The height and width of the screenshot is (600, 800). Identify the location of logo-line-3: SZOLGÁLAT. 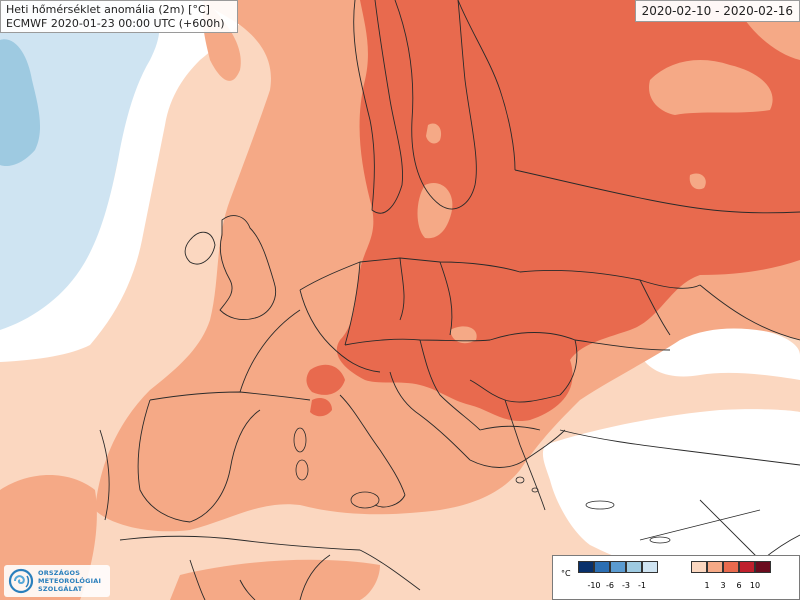
(60, 589).